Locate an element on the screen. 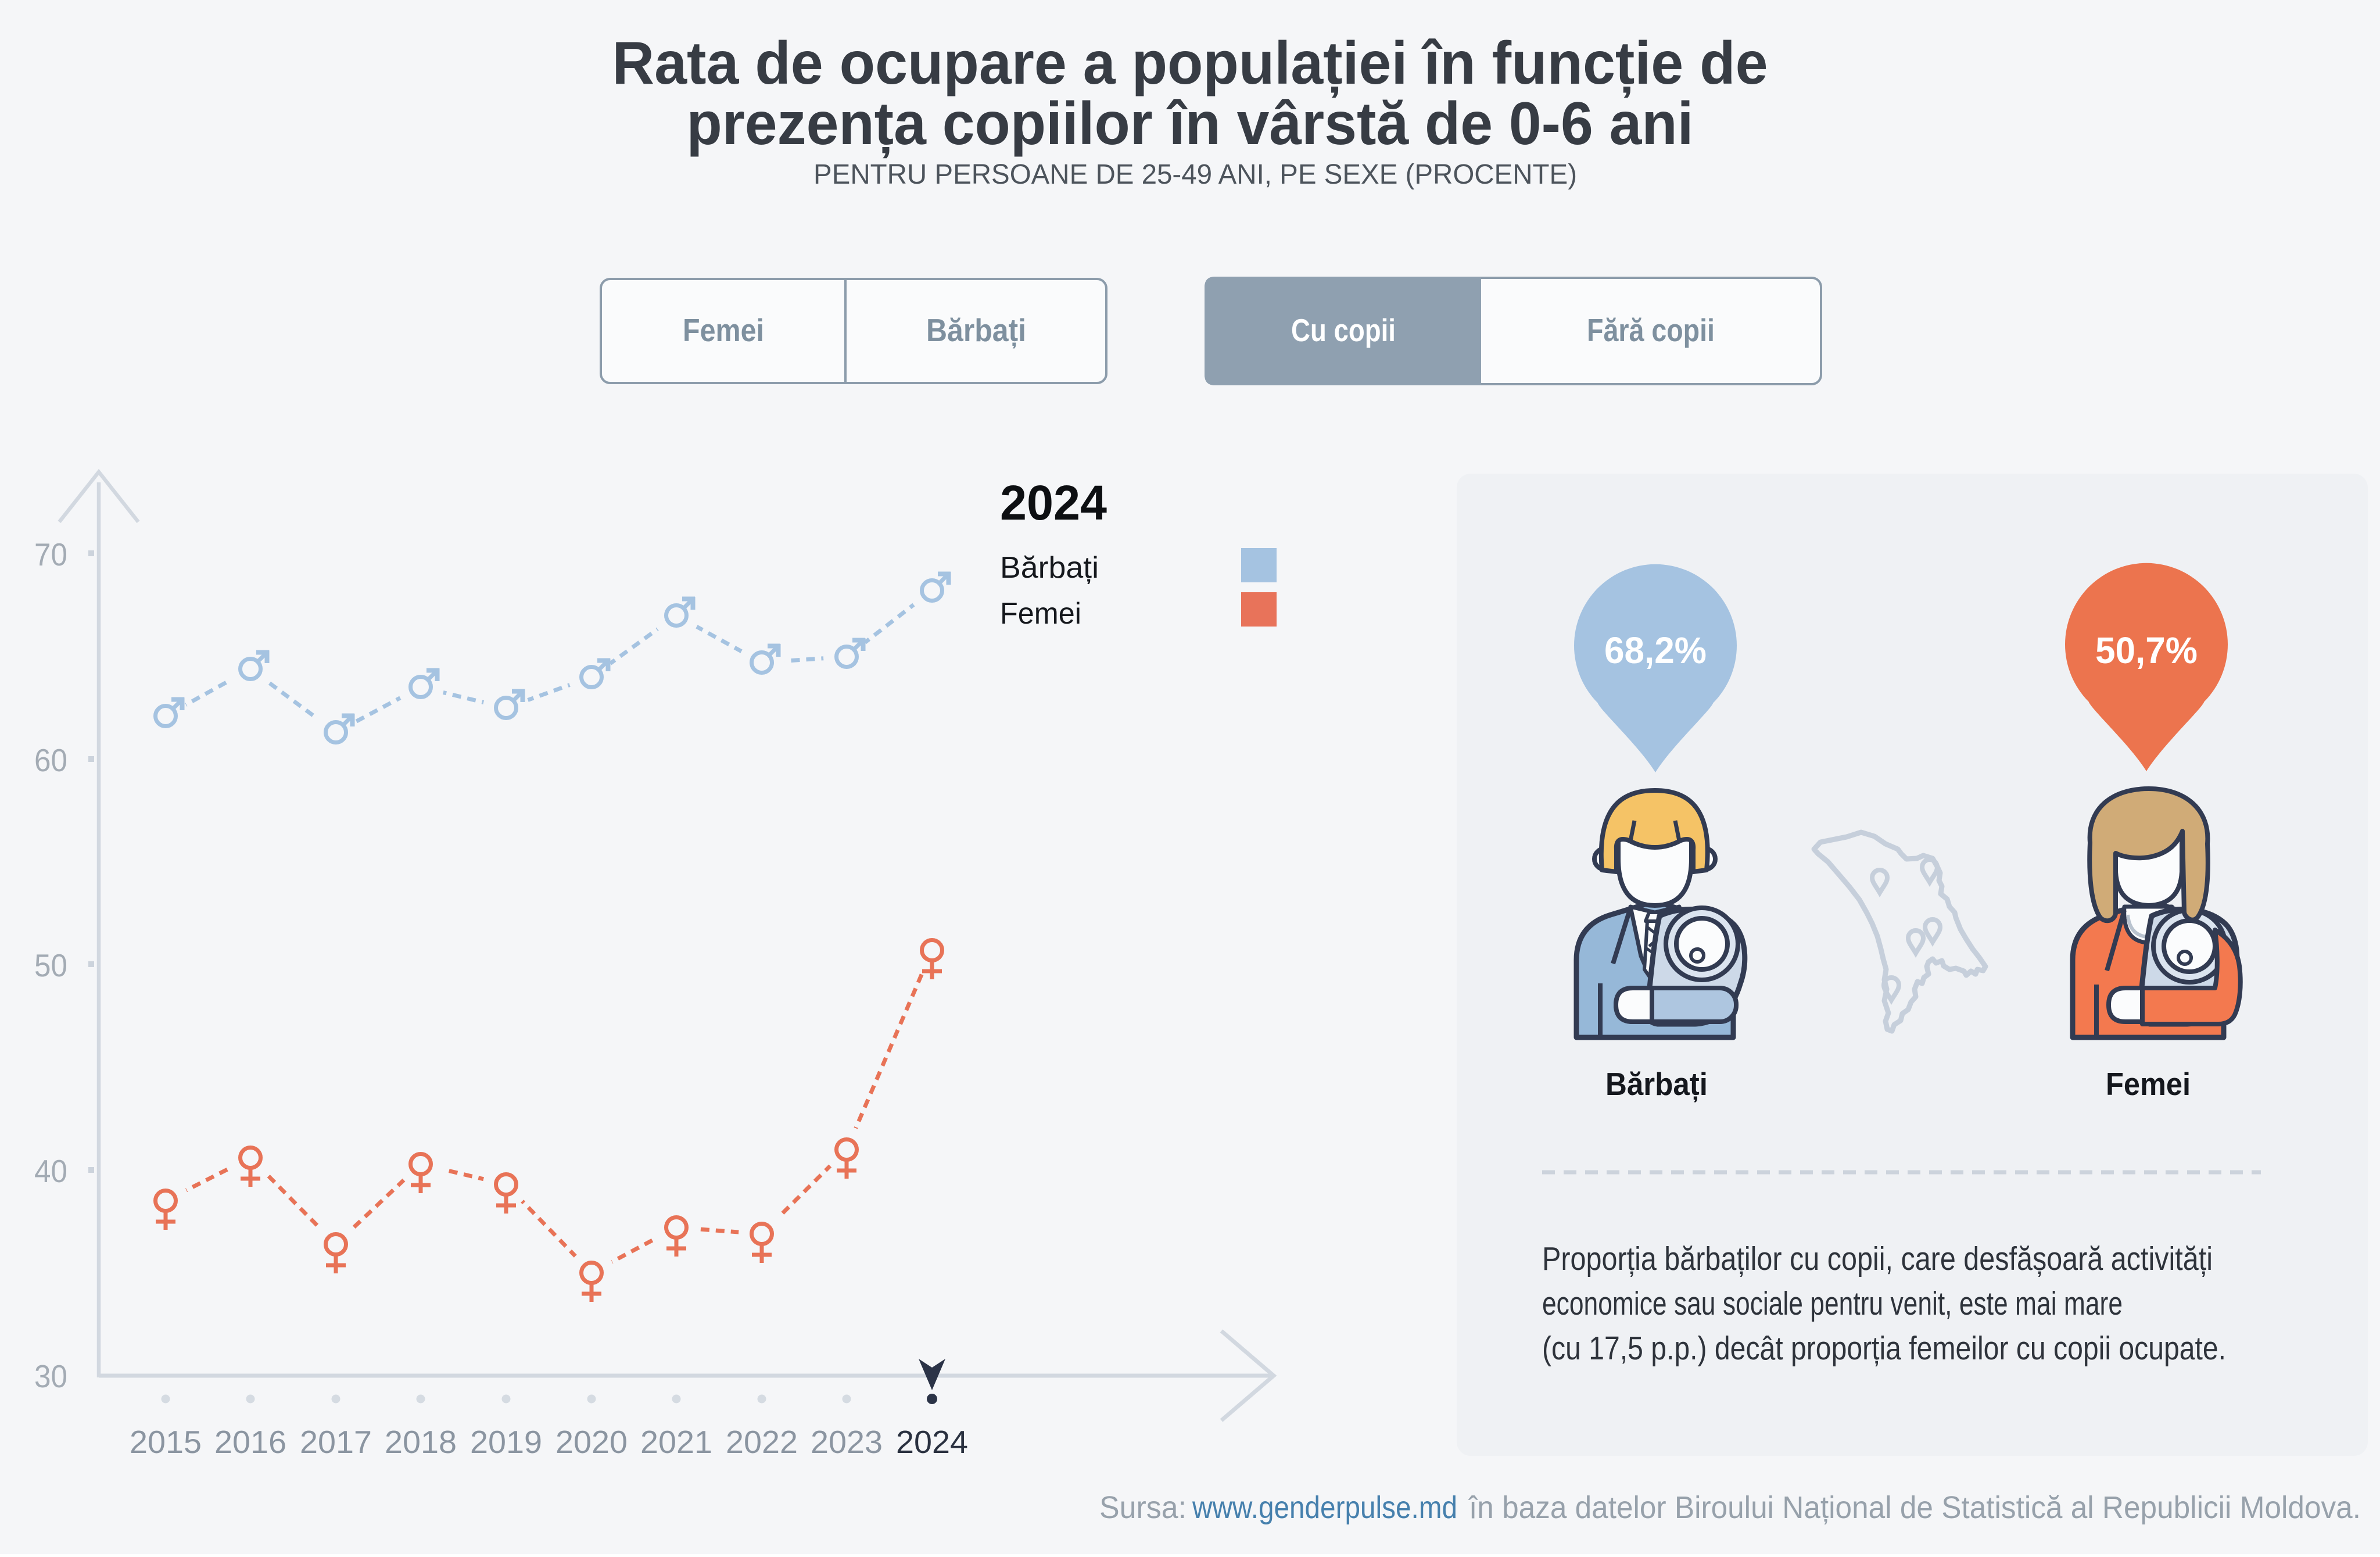  svg-text: 2017 is located at coordinates (336, 1442).